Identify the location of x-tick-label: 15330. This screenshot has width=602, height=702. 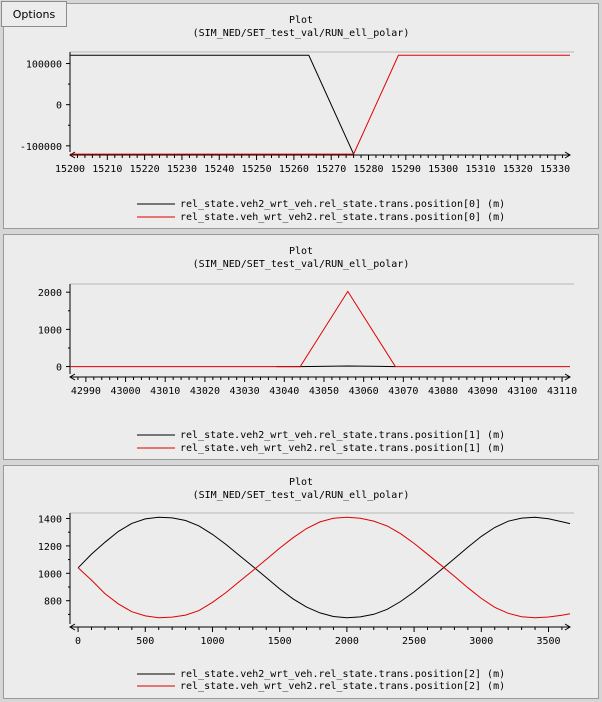
(555, 169).